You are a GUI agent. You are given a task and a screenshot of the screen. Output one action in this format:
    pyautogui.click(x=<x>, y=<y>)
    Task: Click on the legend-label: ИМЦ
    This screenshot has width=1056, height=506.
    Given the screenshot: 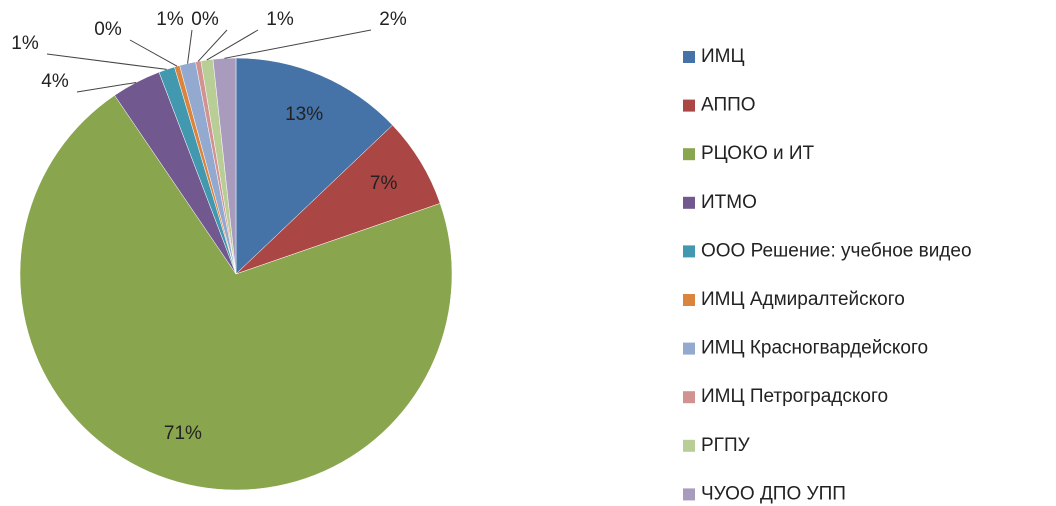 What is the action you would take?
    pyautogui.click(x=723, y=56)
    